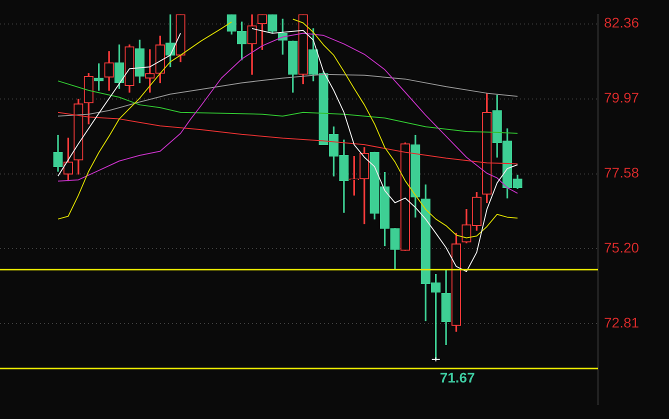  What do you see at coordinates (458, 377) in the screenshot?
I see `annotation: 71.67` at bounding box center [458, 377].